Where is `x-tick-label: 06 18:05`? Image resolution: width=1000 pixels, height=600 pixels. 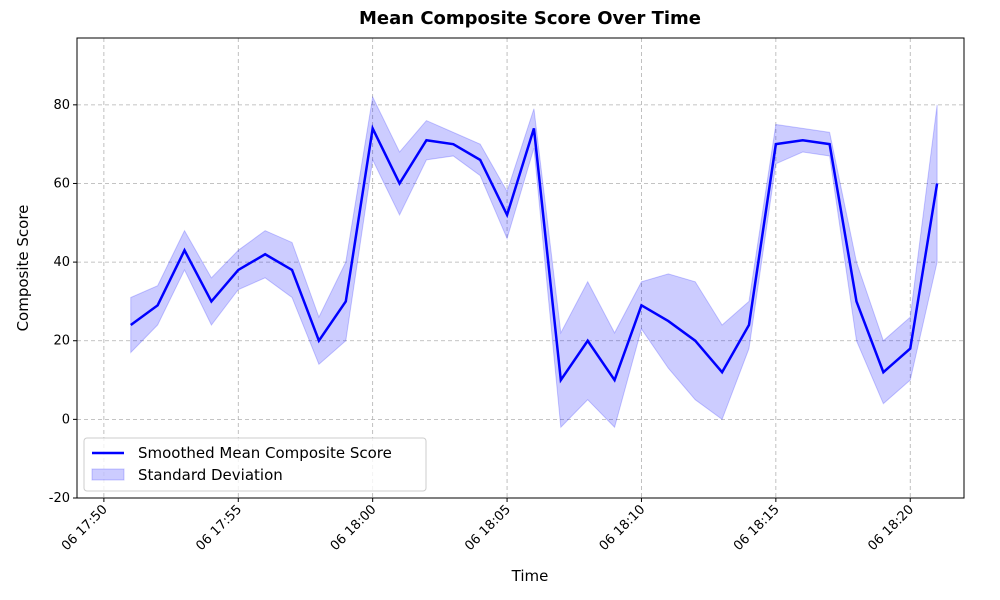 x-tick-label: 06 18:05 is located at coordinates (488, 528).